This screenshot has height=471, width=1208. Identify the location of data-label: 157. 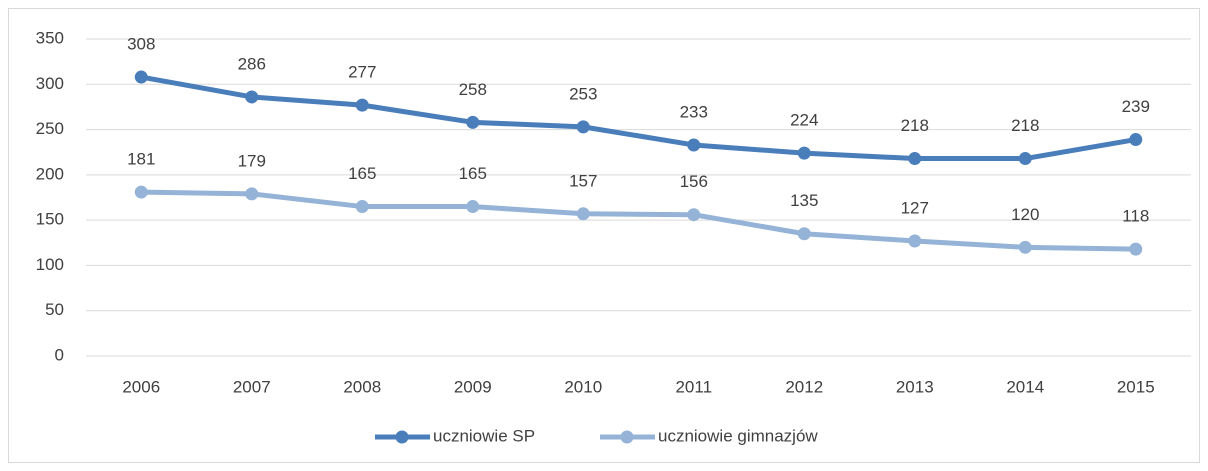
(583, 180).